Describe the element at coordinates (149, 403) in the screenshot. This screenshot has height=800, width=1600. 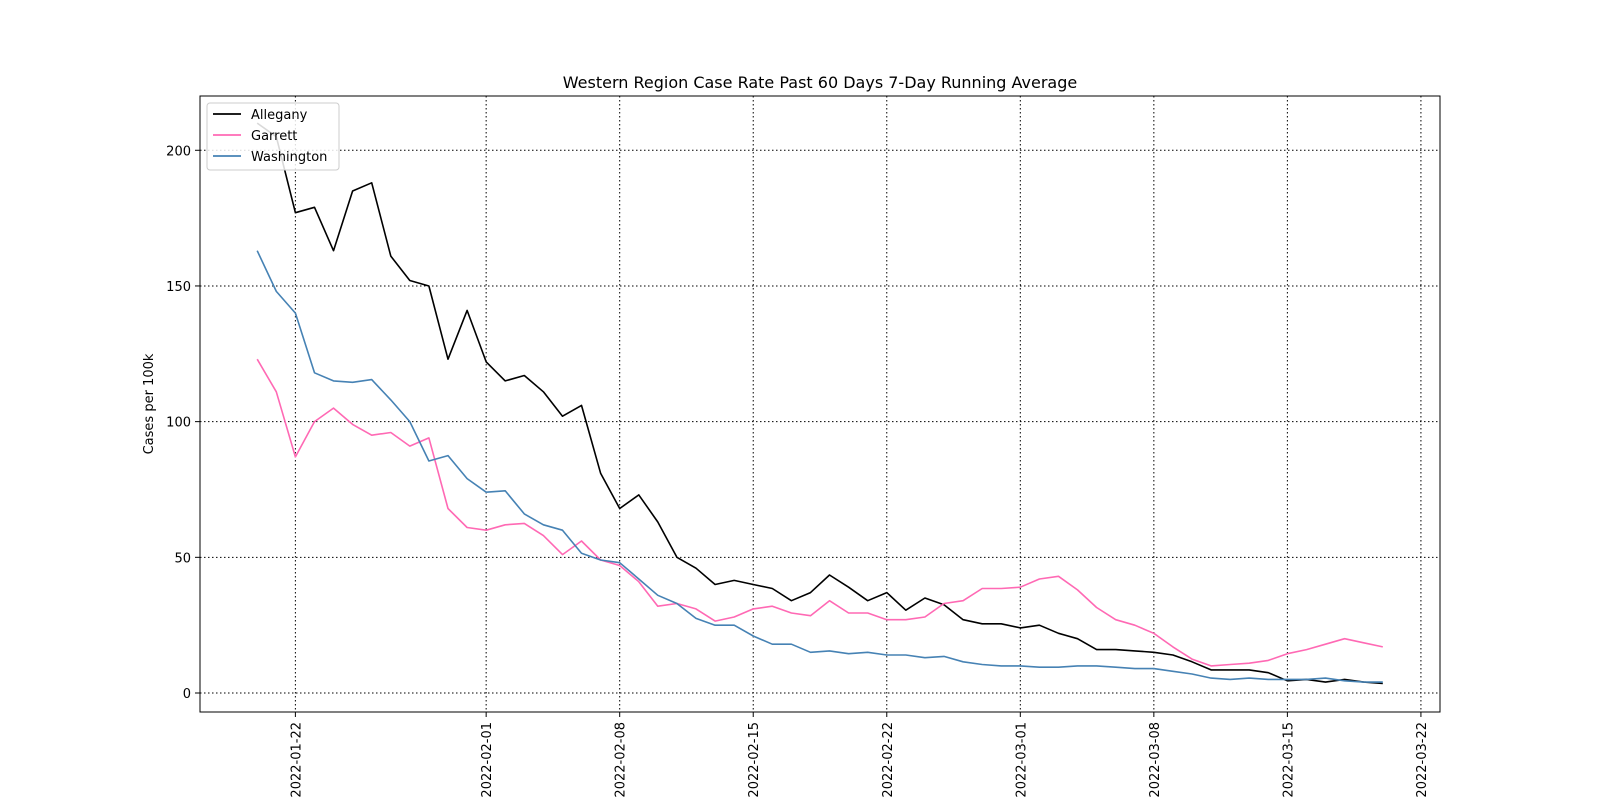
I see `y-axis-label: Cases per 100k` at that location.